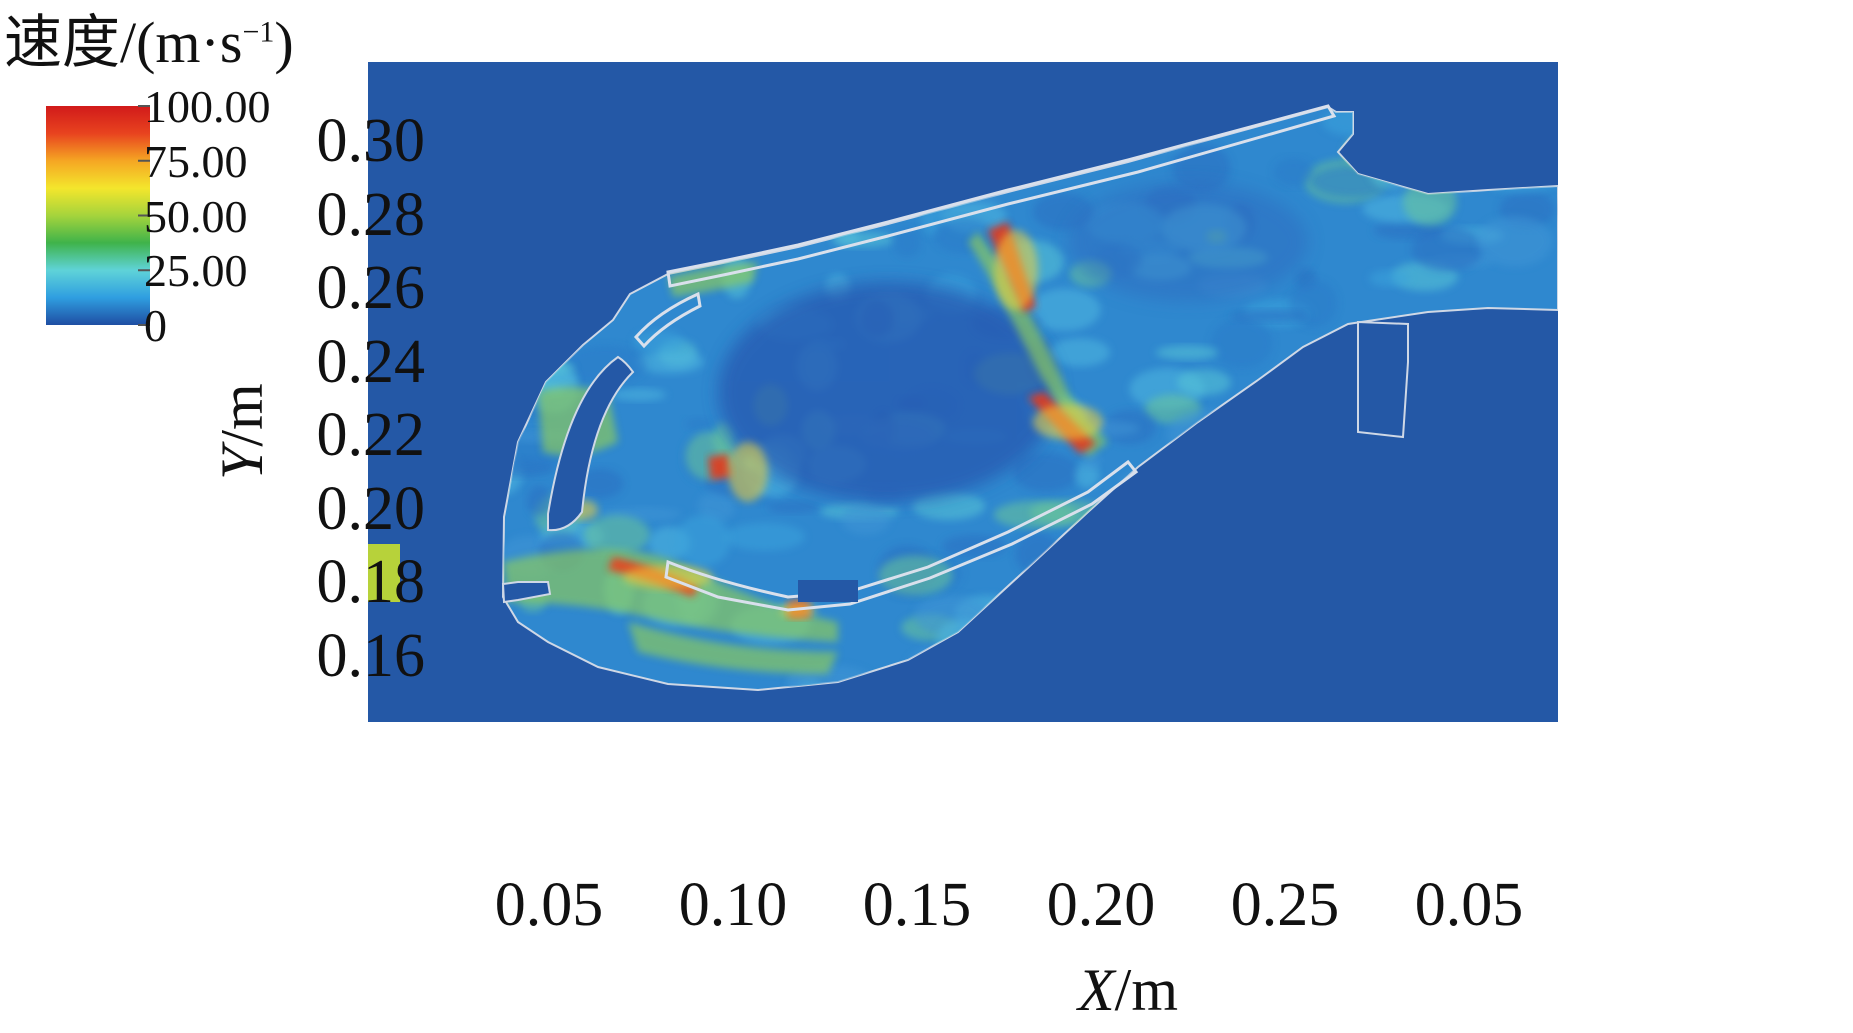 This screenshot has height=1033, width=1853. I want to click on colorbar, so click(98, 215).